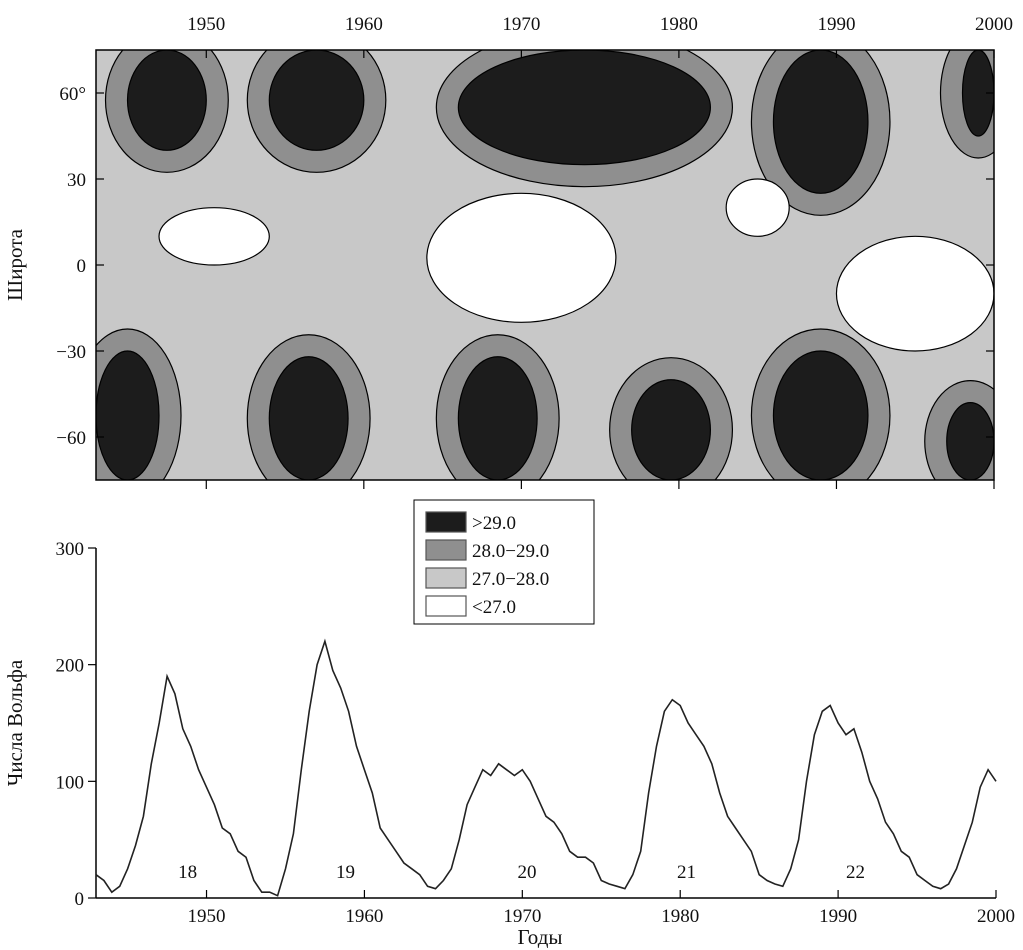 This screenshot has width=1023, height=950. What do you see at coordinates (510, 551) in the screenshot?
I see `legend-label: 28.0−29.0` at bounding box center [510, 551].